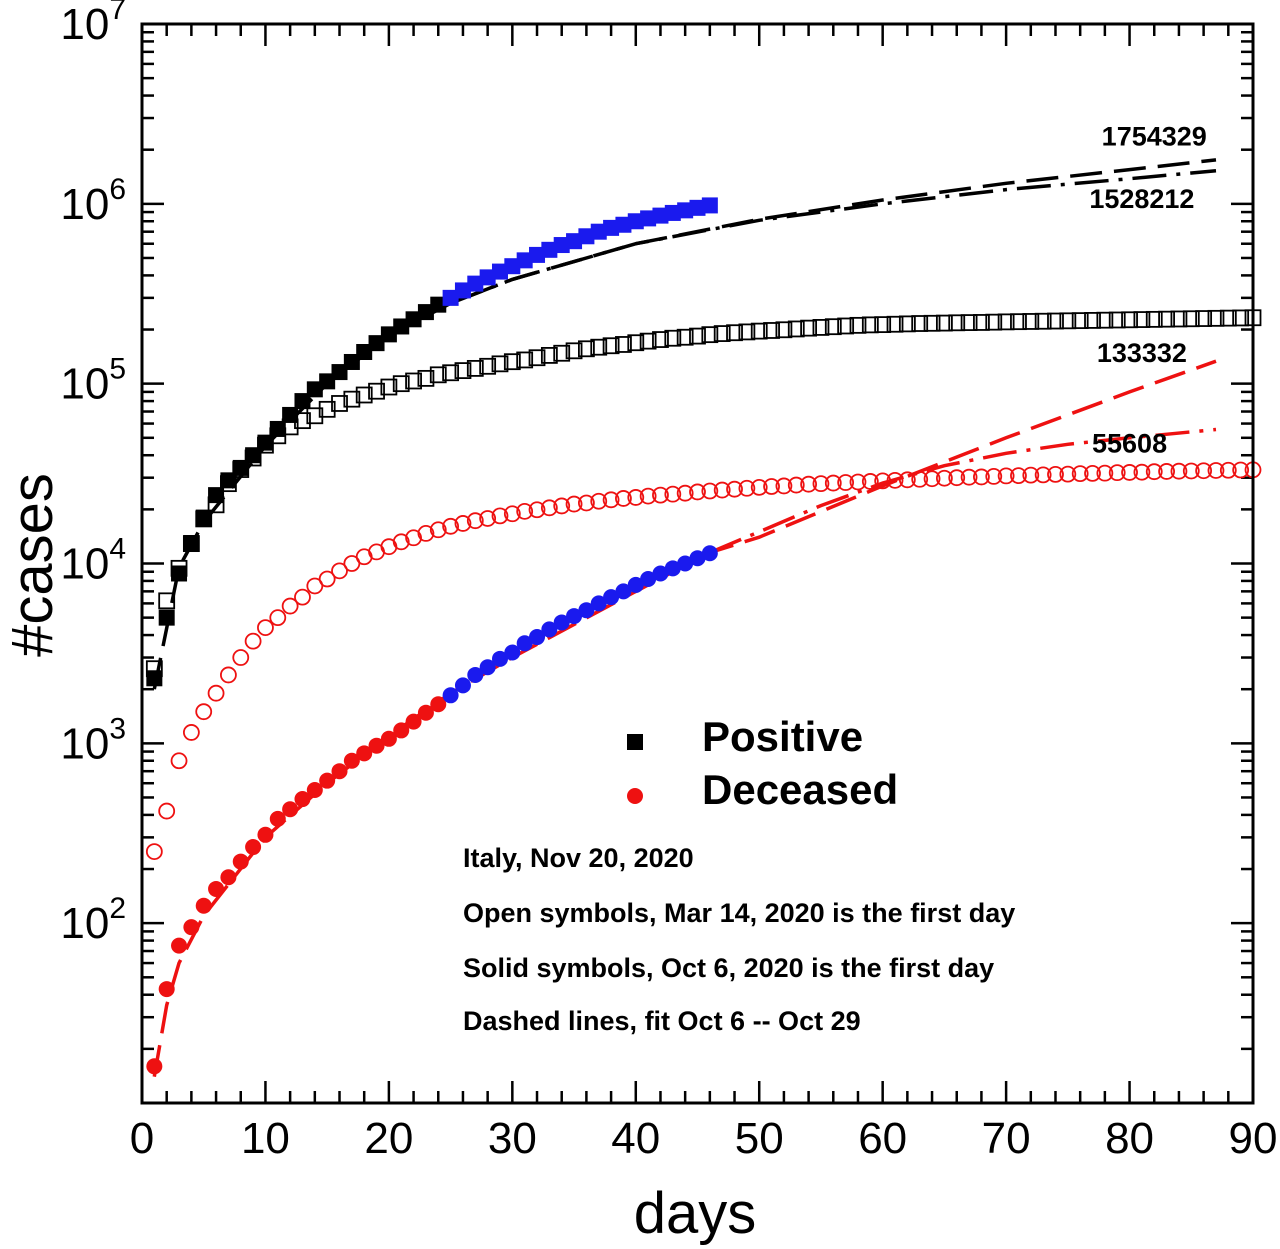 This screenshot has width=1280, height=1249. Describe the element at coordinates (388, 1138) in the screenshot. I see `x-tick-label: 20` at that location.